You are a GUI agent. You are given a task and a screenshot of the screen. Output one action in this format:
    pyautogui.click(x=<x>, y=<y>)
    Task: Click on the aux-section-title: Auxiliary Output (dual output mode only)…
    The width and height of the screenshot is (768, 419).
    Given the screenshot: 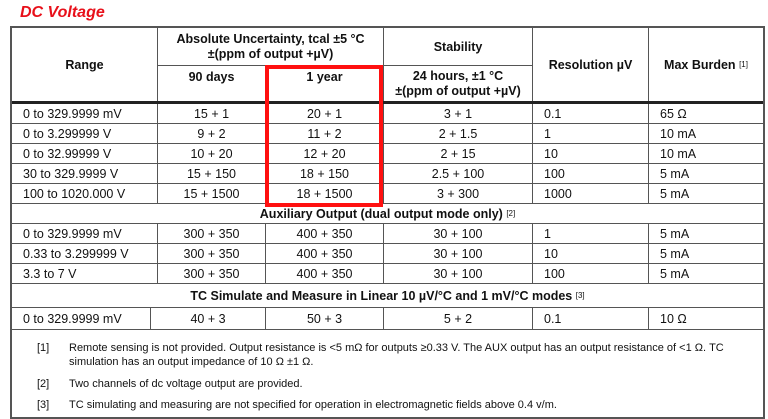 What is the action you would take?
    pyautogui.click(x=387, y=213)
    